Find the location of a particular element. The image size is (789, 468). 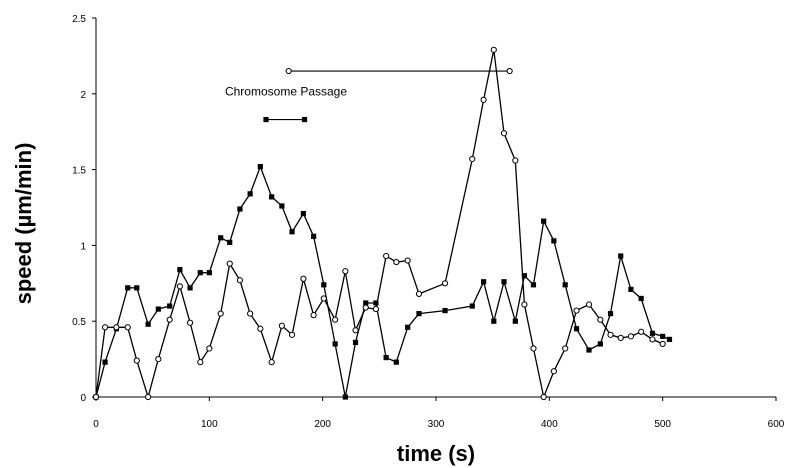

x-tick-label: 400 is located at coordinates (549, 424).